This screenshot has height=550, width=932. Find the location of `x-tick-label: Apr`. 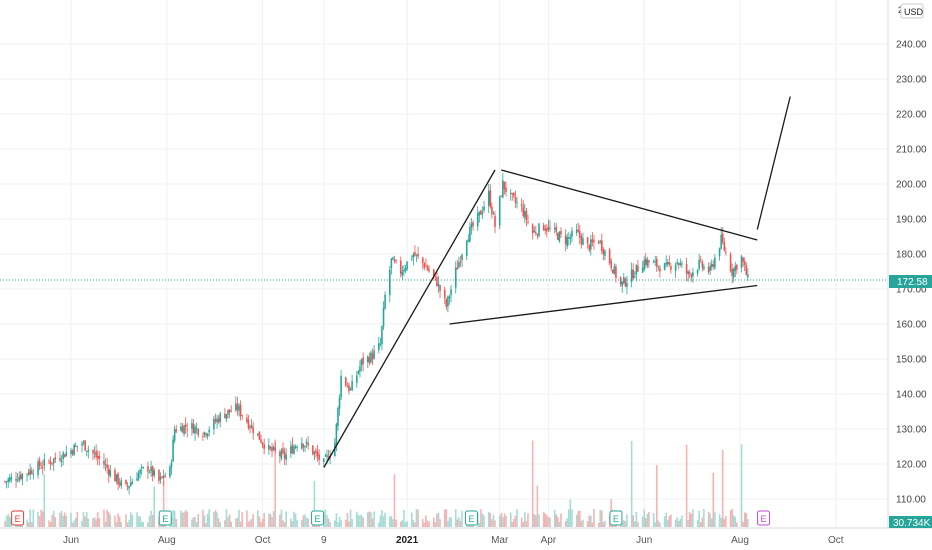

x-tick-label: Apr is located at coordinates (549, 540).